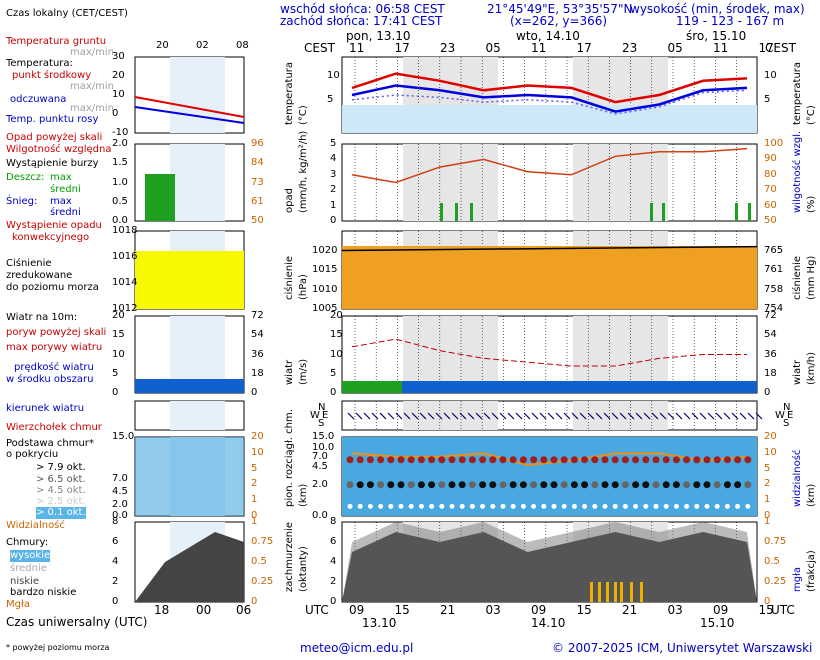 Image resolution: width=820 pixels, height=660 pixels. Describe the element at coordinates (257, 452) in the screenshot. I see `left-tick-r: 10` at that location.